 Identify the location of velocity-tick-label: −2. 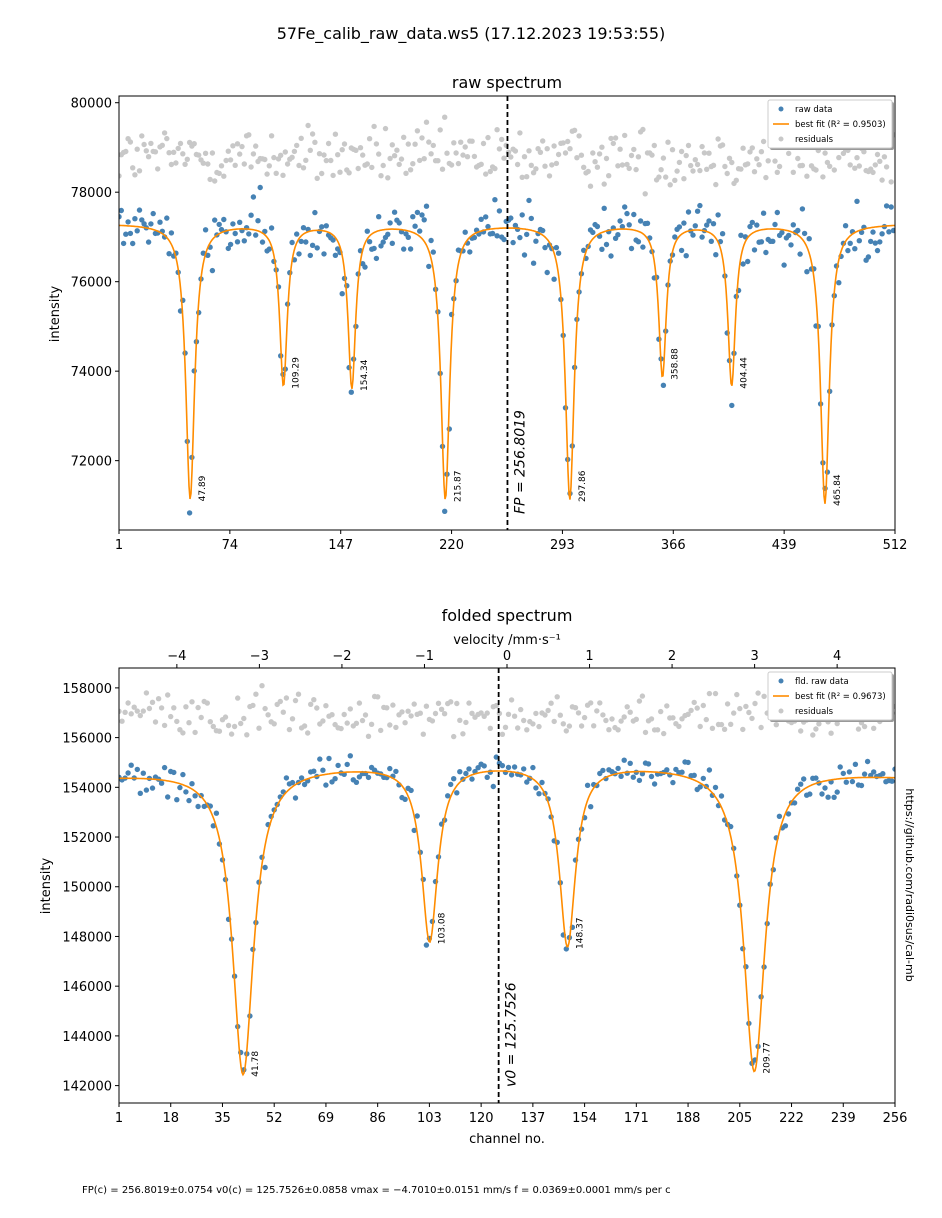
(341, 656).